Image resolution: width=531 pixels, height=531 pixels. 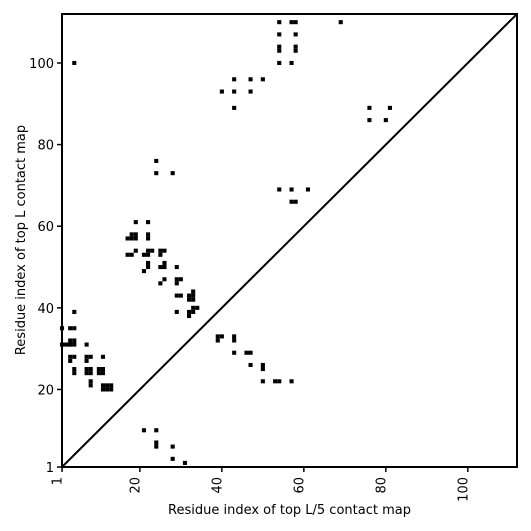 What do you see at coordinates (41, 64) in the screenshot?
I see `y-tick-label: 100` at bounding box center [41, 64].